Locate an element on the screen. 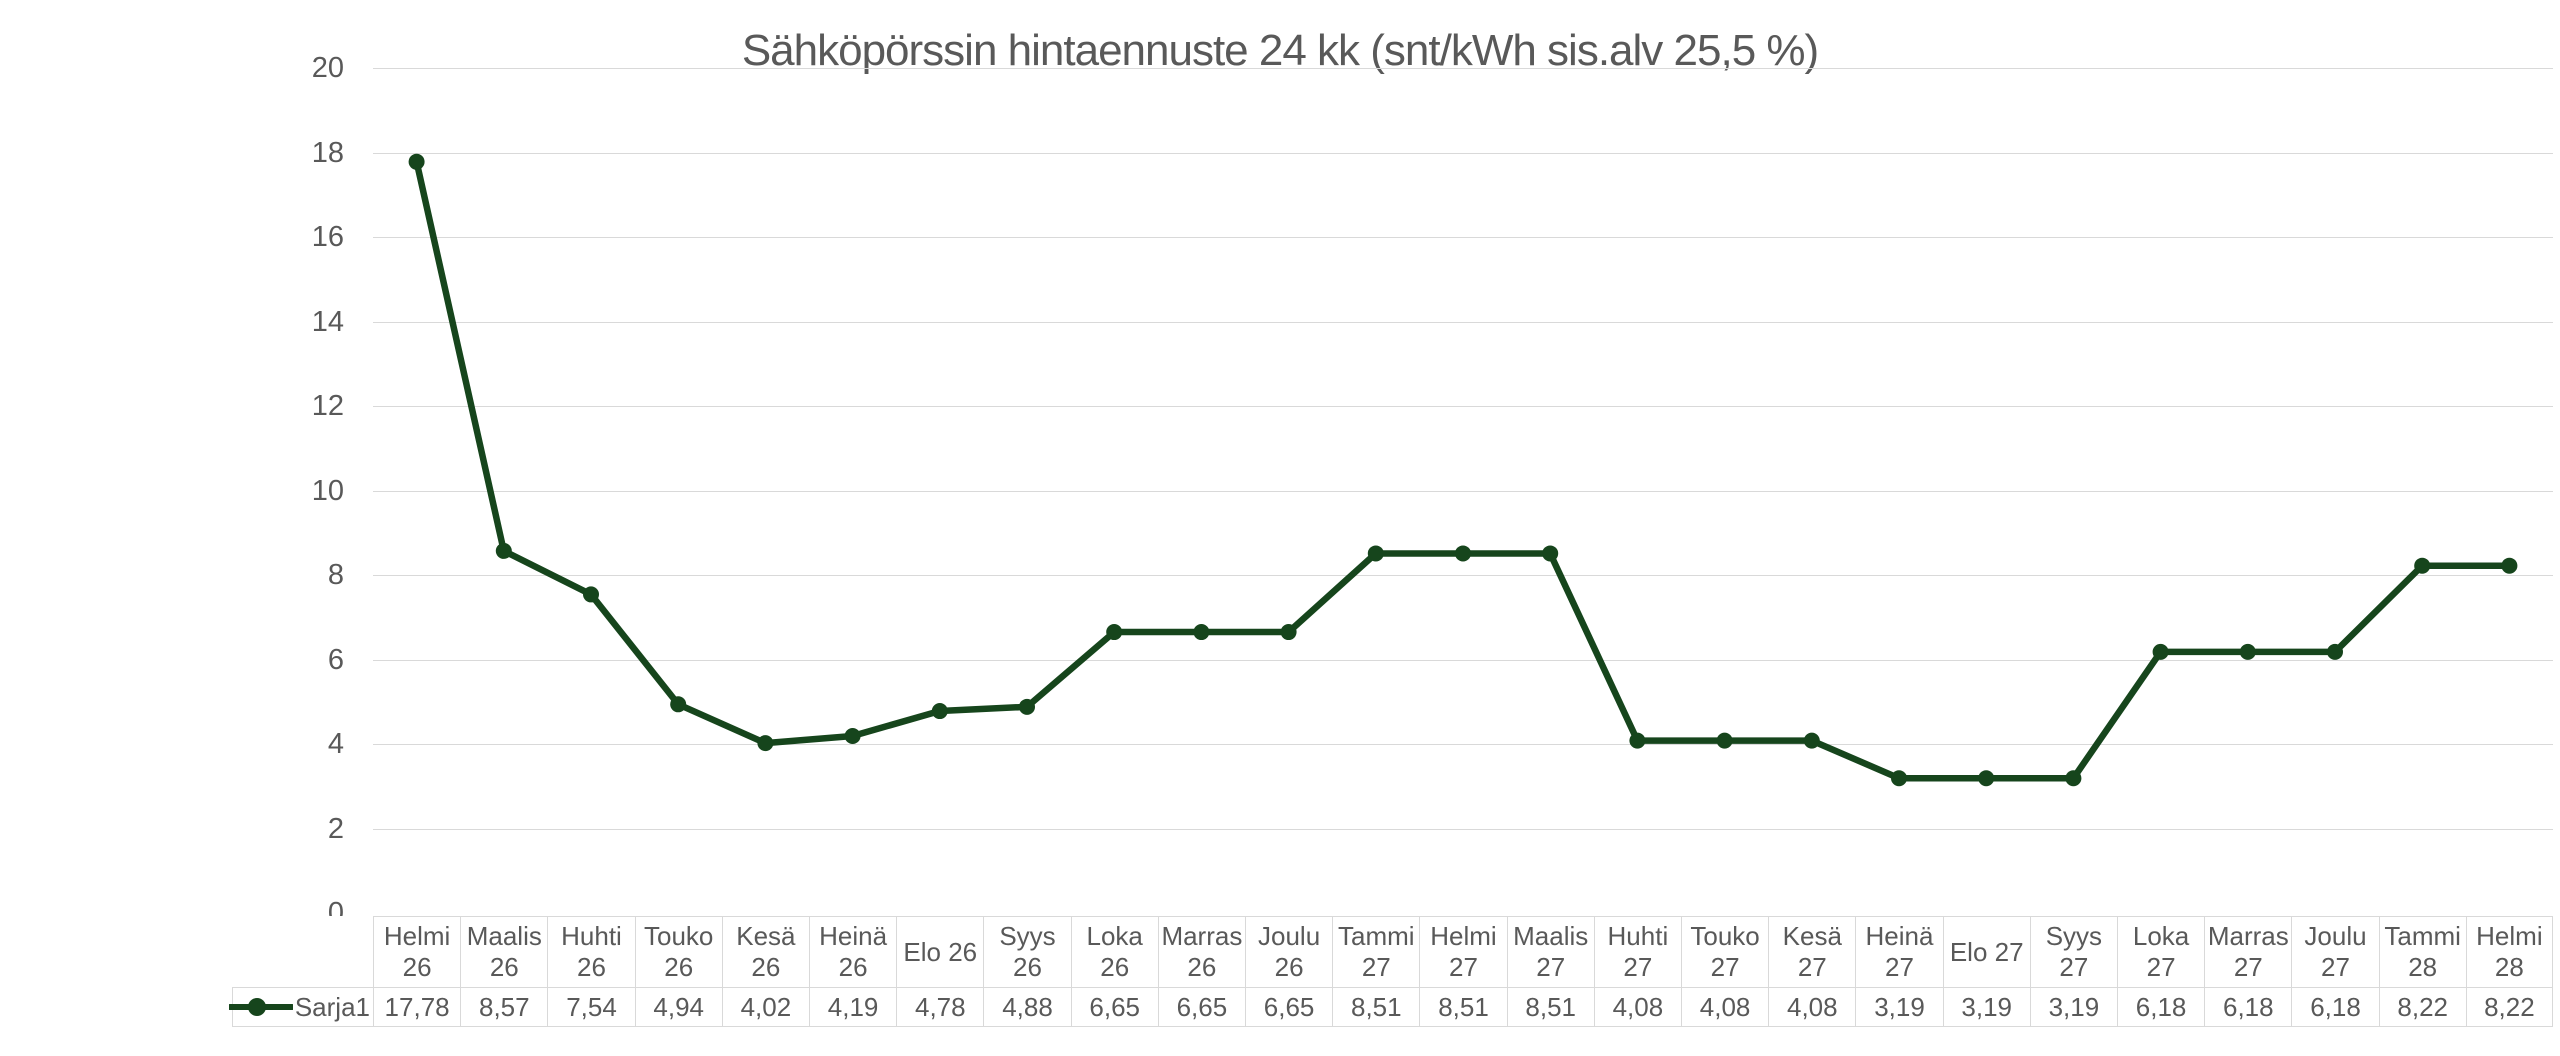 This screenshot has width=2560, height=1056. x-category-label: Joulu is located at coordinates (1289, 936).